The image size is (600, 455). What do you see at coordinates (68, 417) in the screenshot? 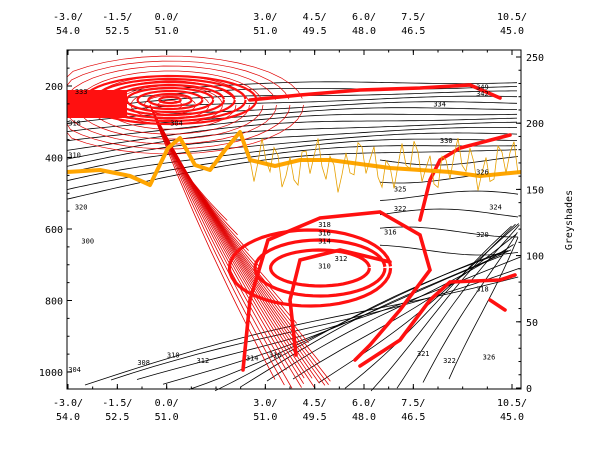
I see `x-tick-label-bottom: 54.0` at bounding box center [68, 417].